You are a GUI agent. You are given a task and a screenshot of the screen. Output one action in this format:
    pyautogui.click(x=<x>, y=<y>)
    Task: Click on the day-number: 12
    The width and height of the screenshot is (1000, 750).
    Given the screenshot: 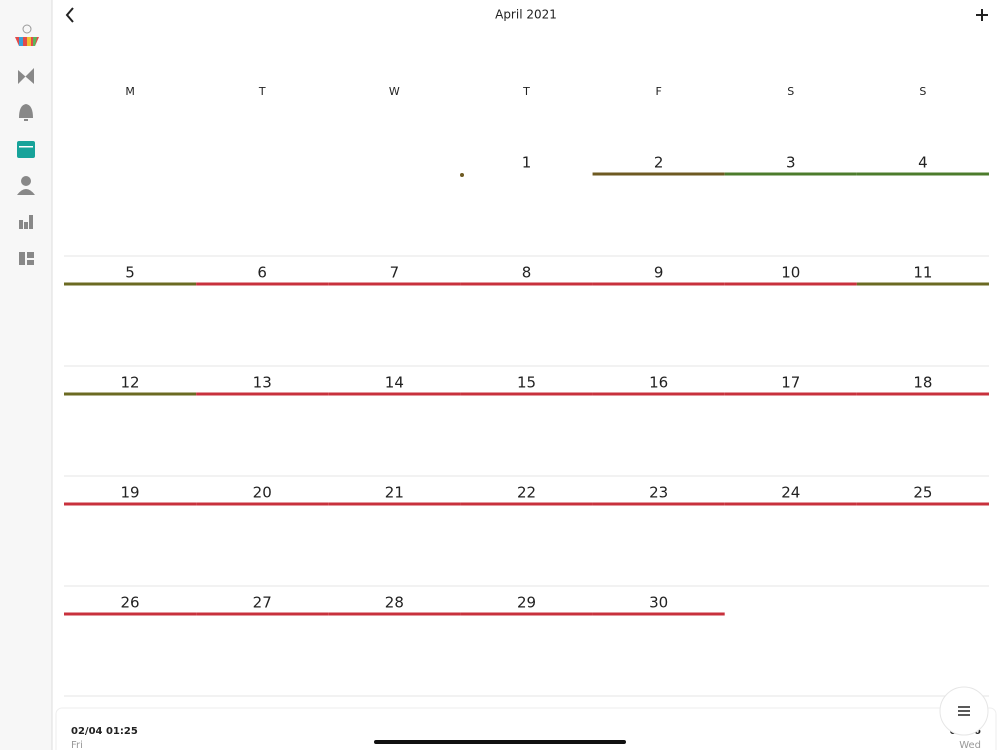 What is the action you would take?
    pyautogui.click(x=130, y=383)
    